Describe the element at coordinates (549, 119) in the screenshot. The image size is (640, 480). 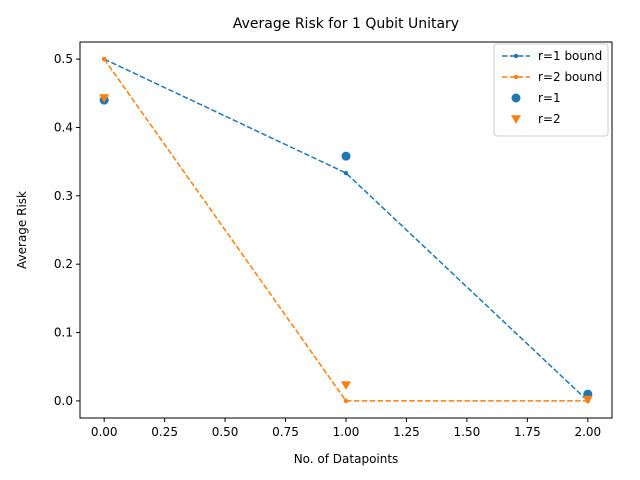
I see `legend-label-3: r=2` at that location.